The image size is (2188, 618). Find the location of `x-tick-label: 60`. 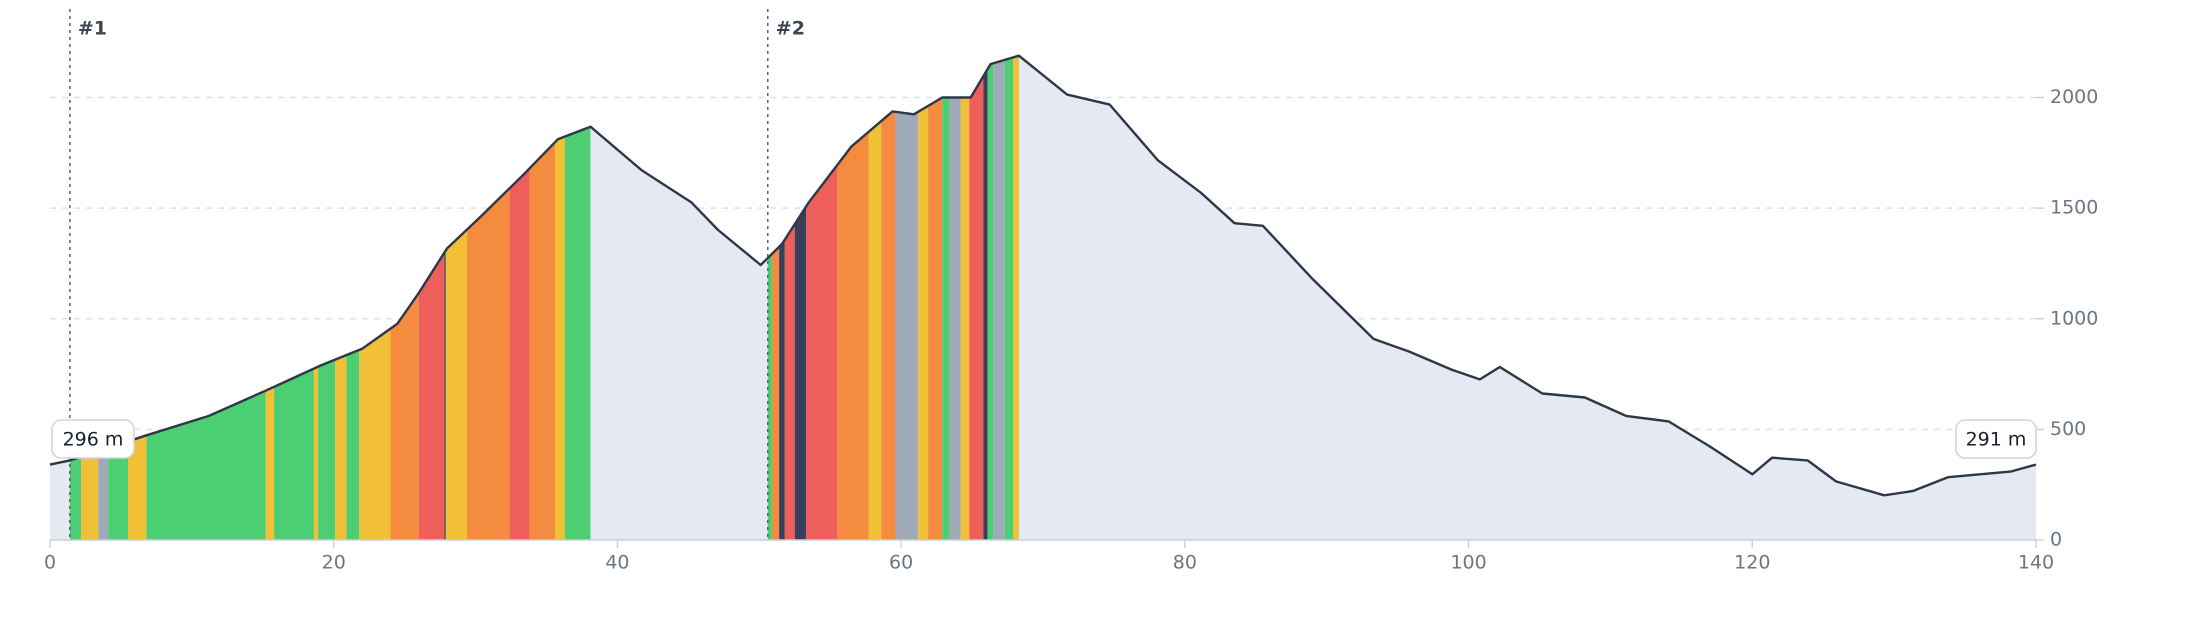

x-tick-label: 60 is located at coordinates (901, 563).